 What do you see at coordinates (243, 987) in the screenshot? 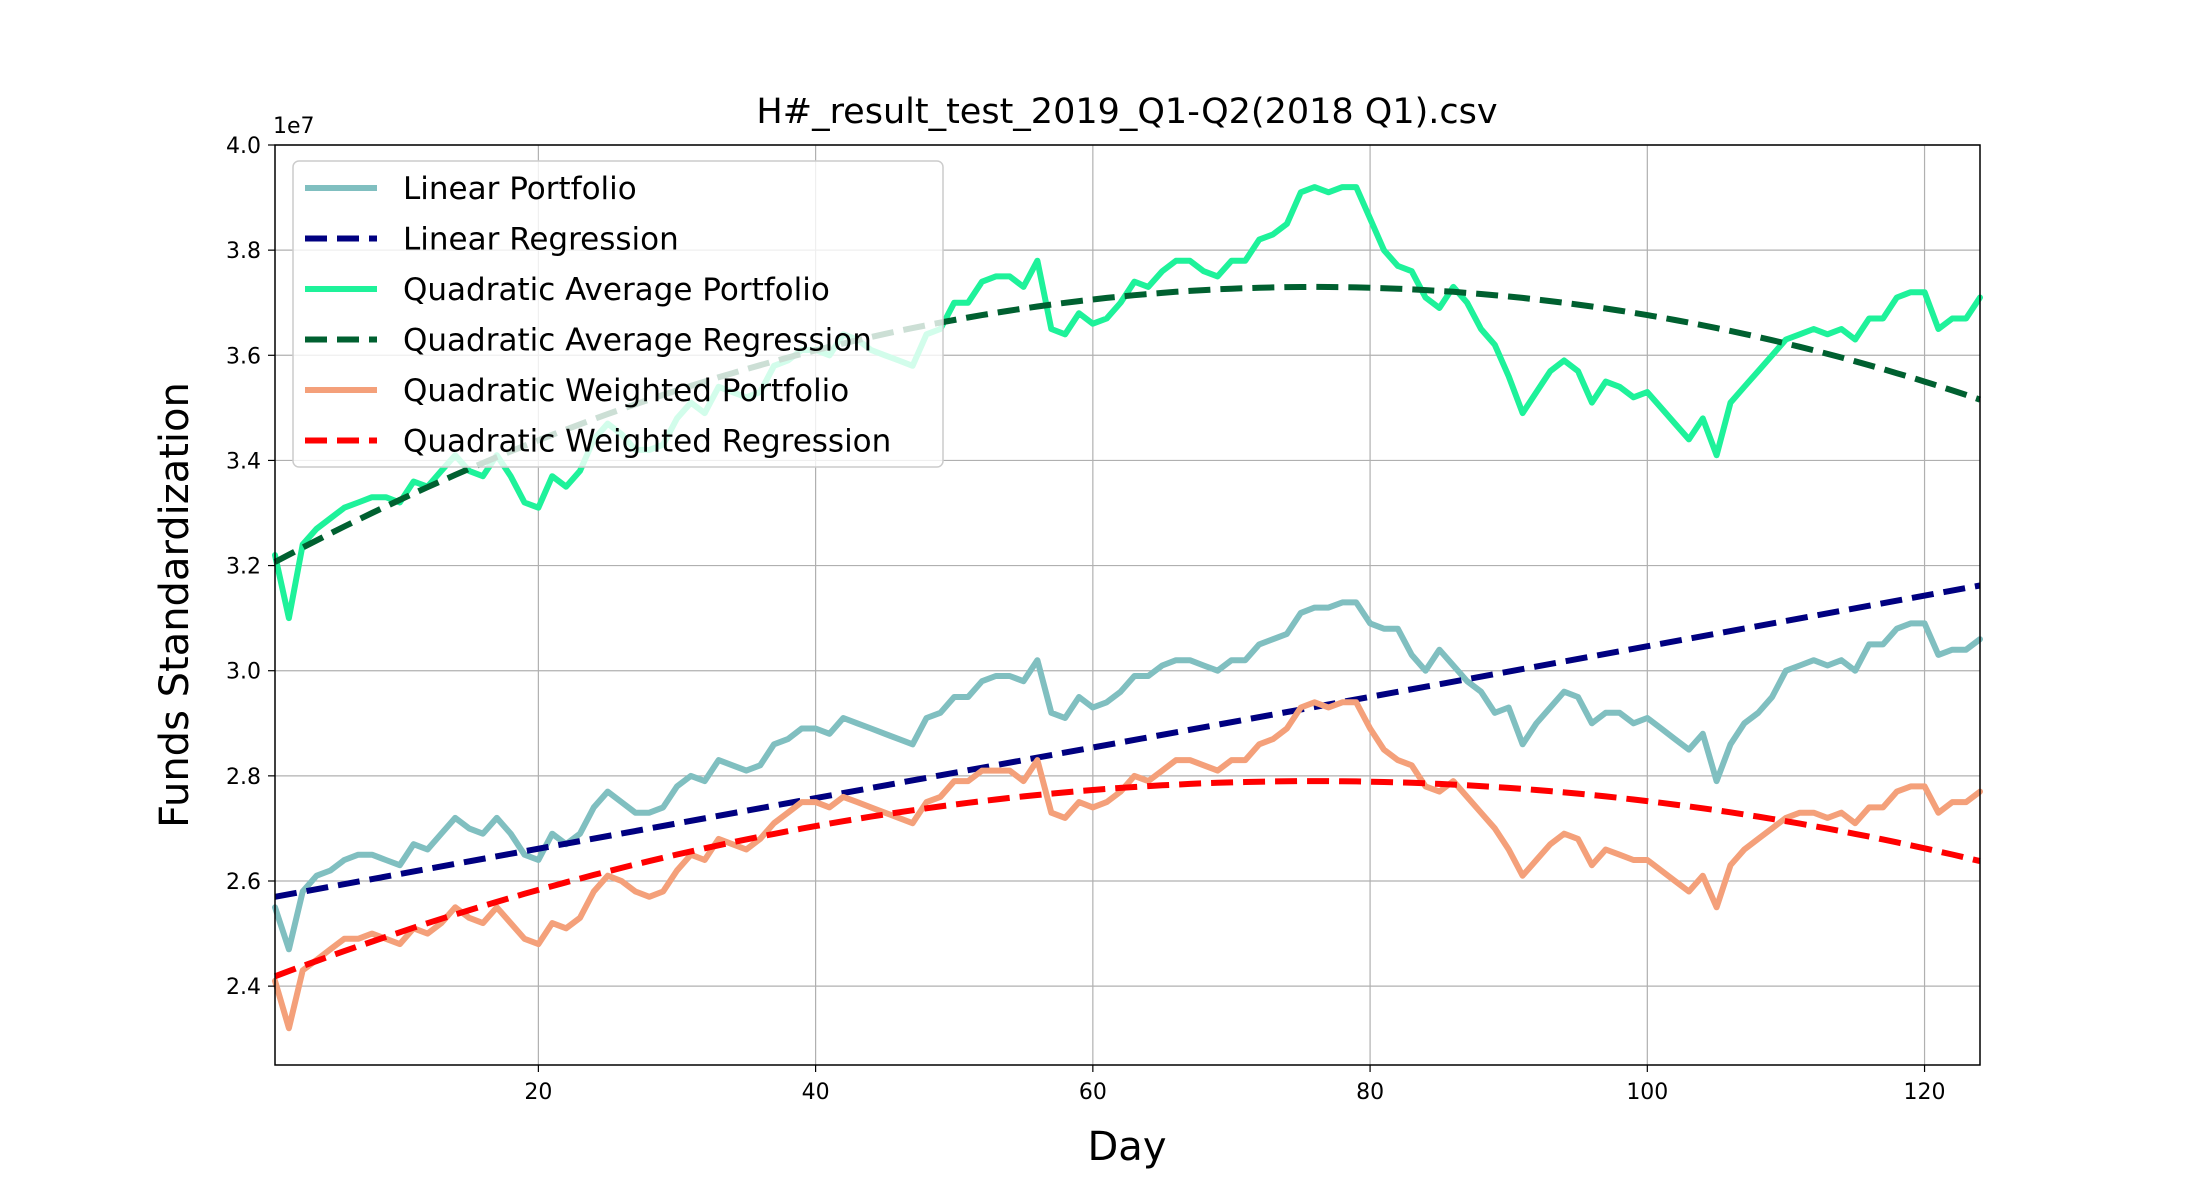
I see `y-tick-label: 2.4` at bounding box center [243, 987].